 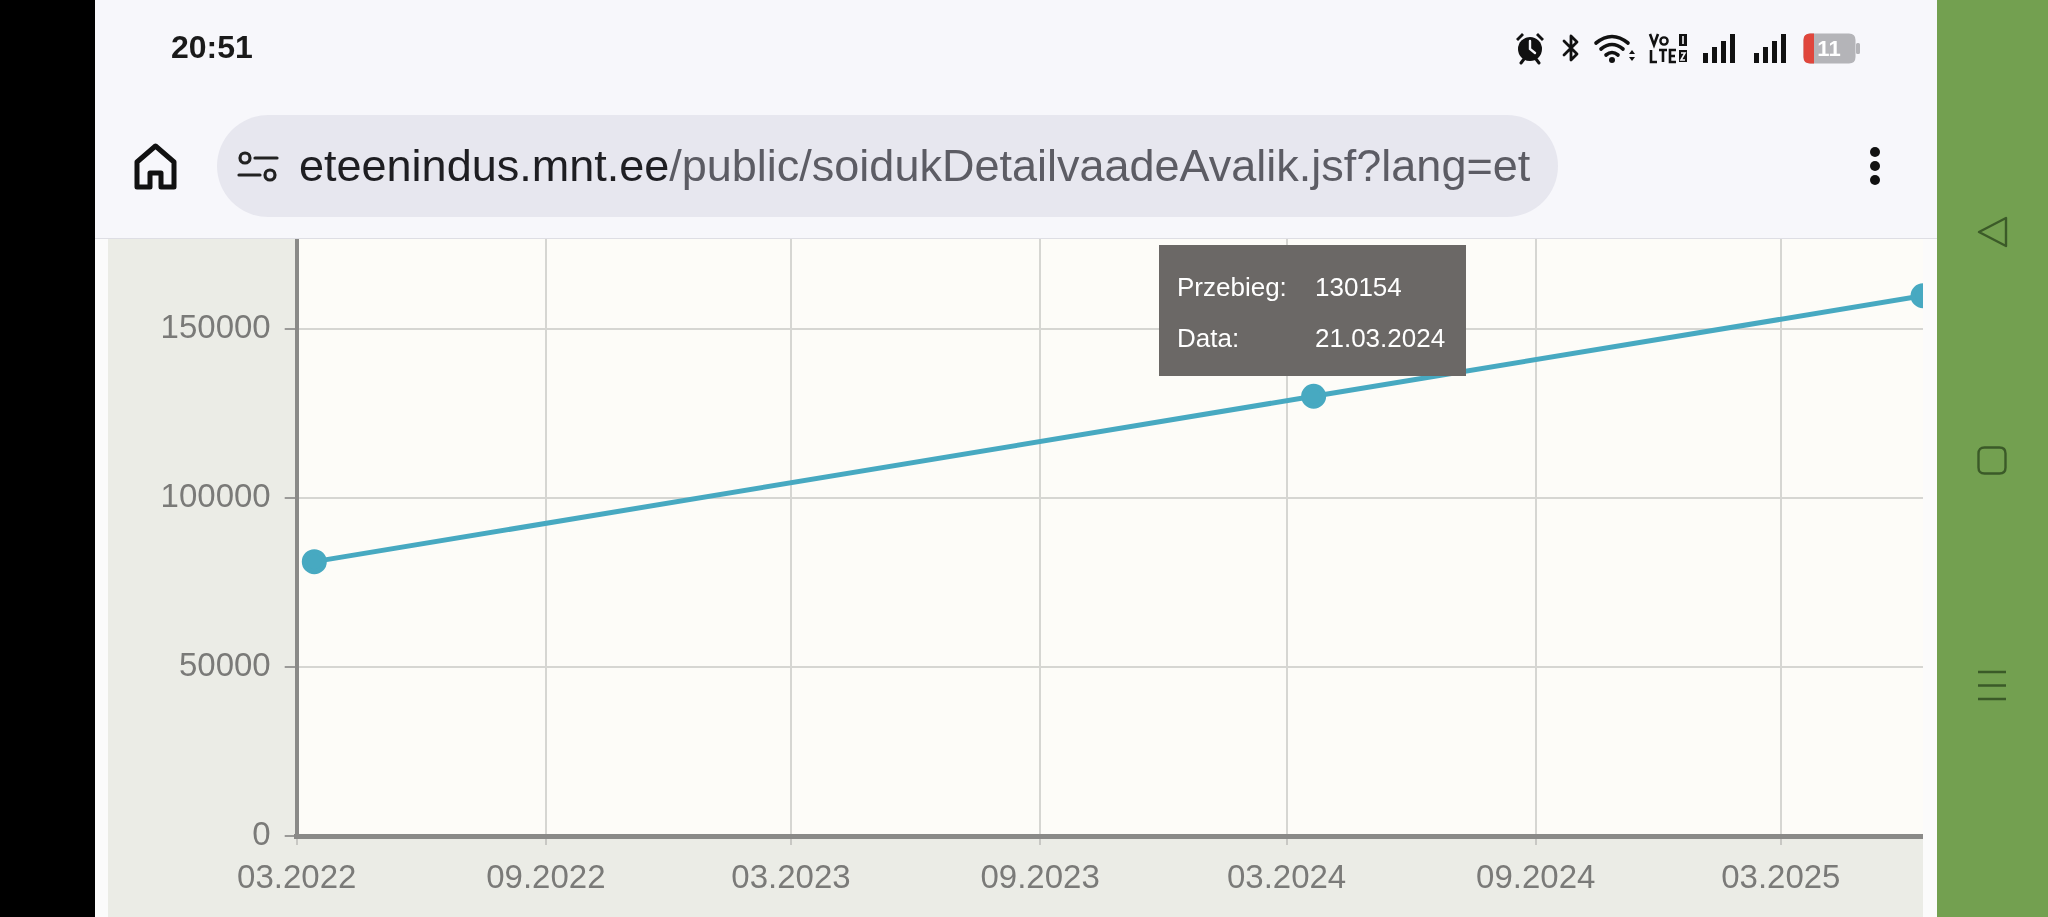 I want to click on text: eteenindus.mnt.ee/public/soidukDetailvaadeAvalik.jsf?lang=et, so click(x=915, y=166).